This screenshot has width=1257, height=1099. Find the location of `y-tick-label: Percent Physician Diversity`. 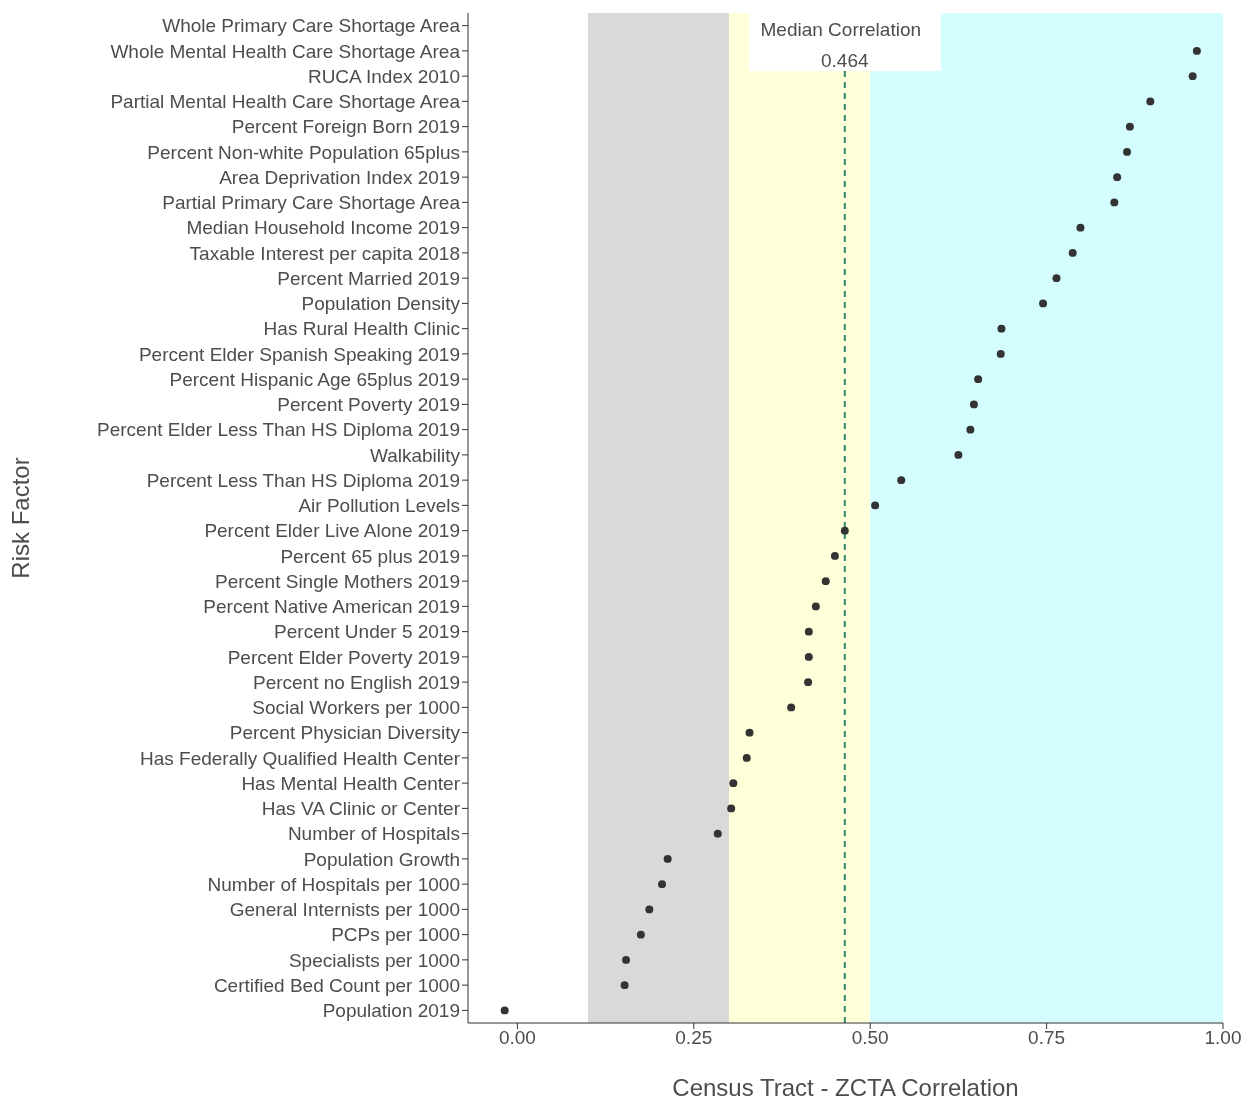

y-tick-label: Percent Physician Diversity is located at coordinates (345, 733).